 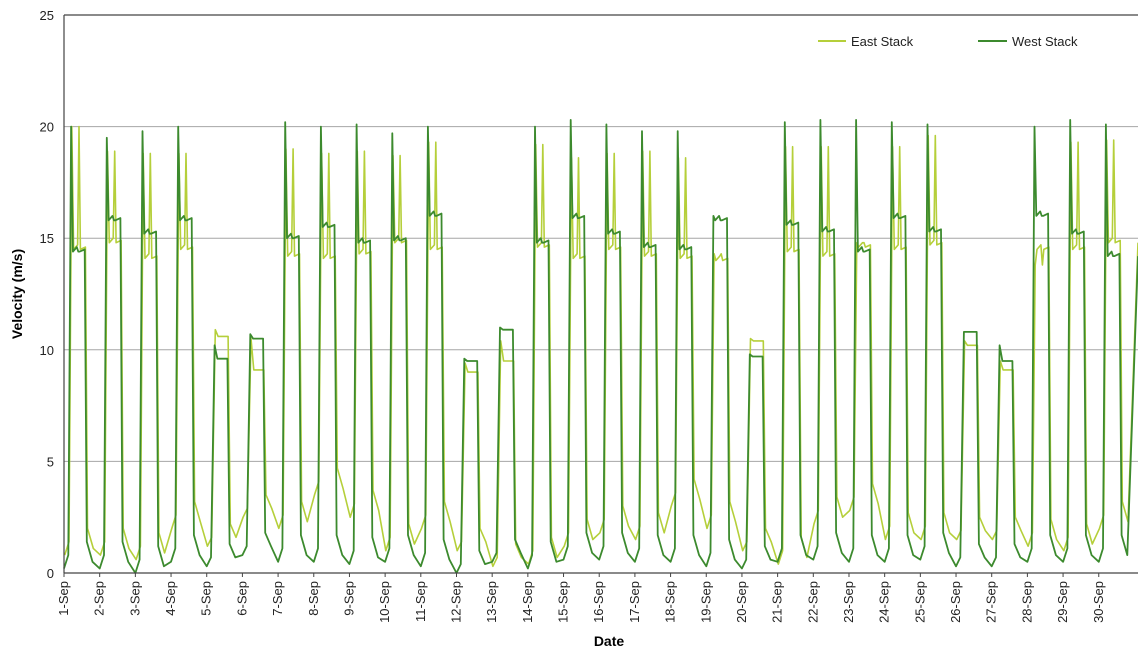 I want to click on x-tick-16-Sep: 16-Sep, so click(x=598, y=602).